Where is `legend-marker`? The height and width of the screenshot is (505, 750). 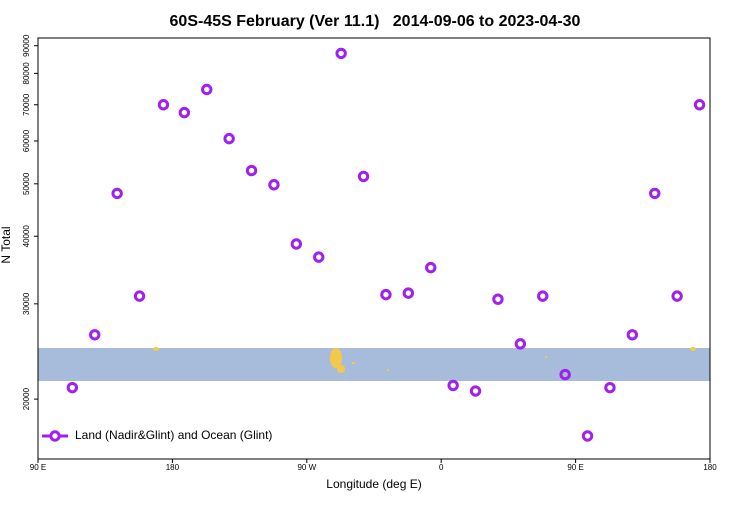 legend-marker is located at coordinates (55, 436).